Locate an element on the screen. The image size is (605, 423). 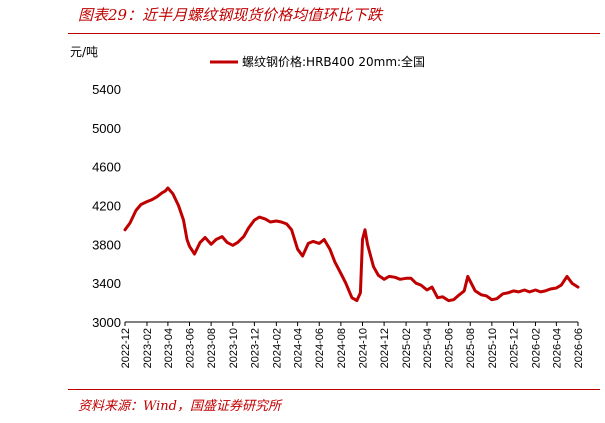
title-rule is located at coordinates (334, 33).